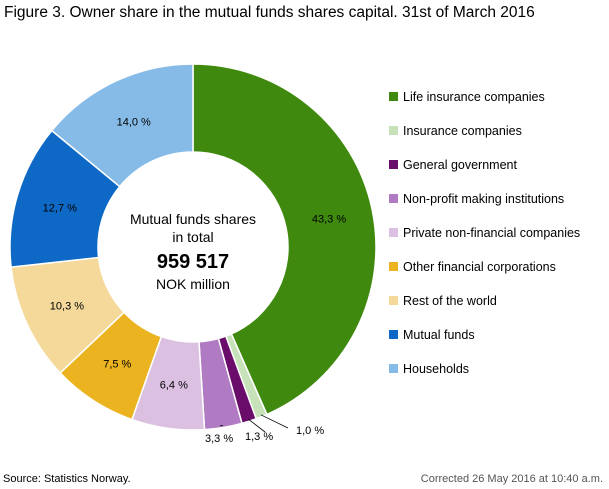 The image size is (609, 489). I want to click on center-unit: NOK million, so click(193, 284).